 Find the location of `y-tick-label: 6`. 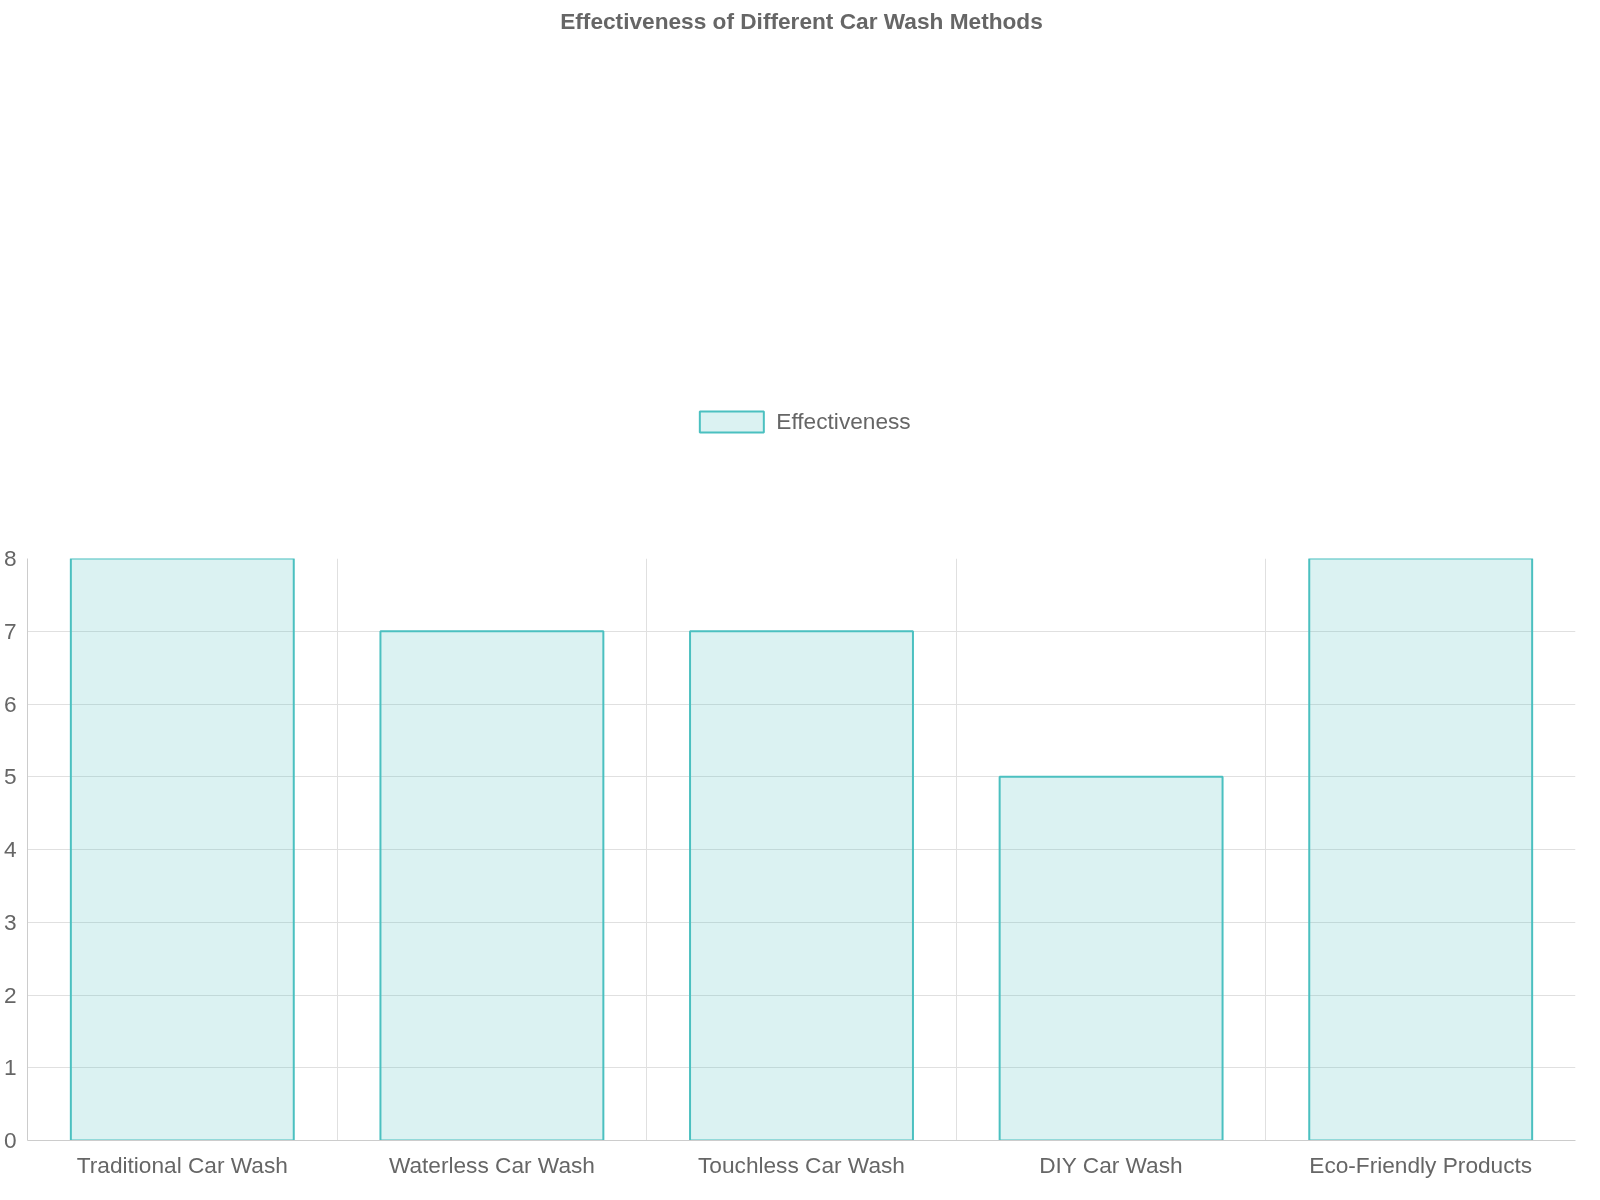

y-tick-label: 6 is located at coordinates (10, 703).